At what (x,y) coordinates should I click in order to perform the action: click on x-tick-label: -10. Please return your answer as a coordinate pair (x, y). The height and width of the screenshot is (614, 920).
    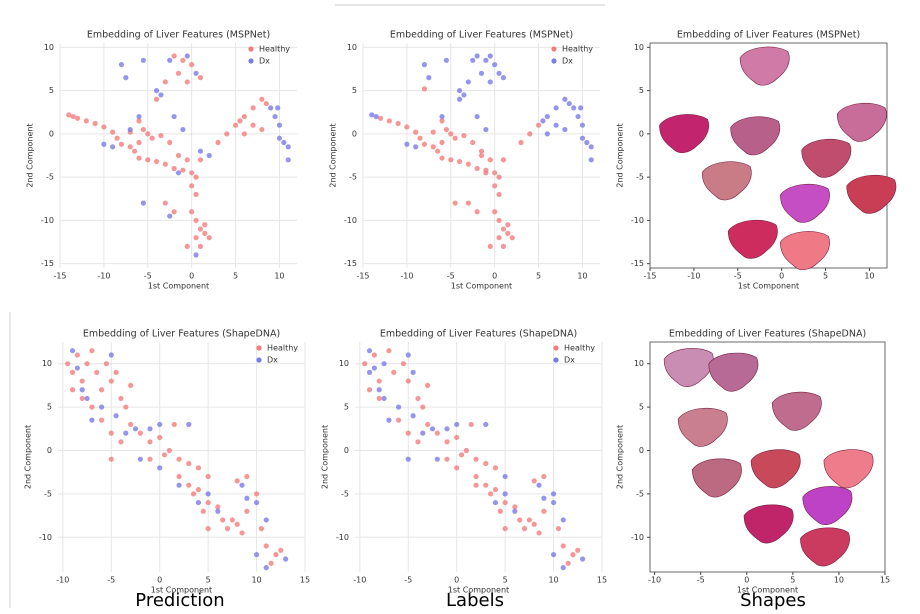
    Looking at the image, I should click on (406, 276).